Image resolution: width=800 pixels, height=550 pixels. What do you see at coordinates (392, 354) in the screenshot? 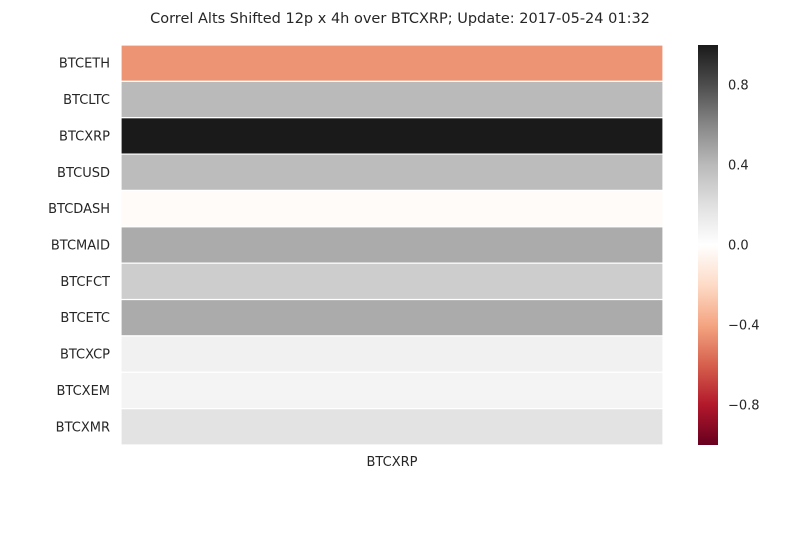
I see `heatmap-cell-btcxcp` at bounding box center [392, 354].